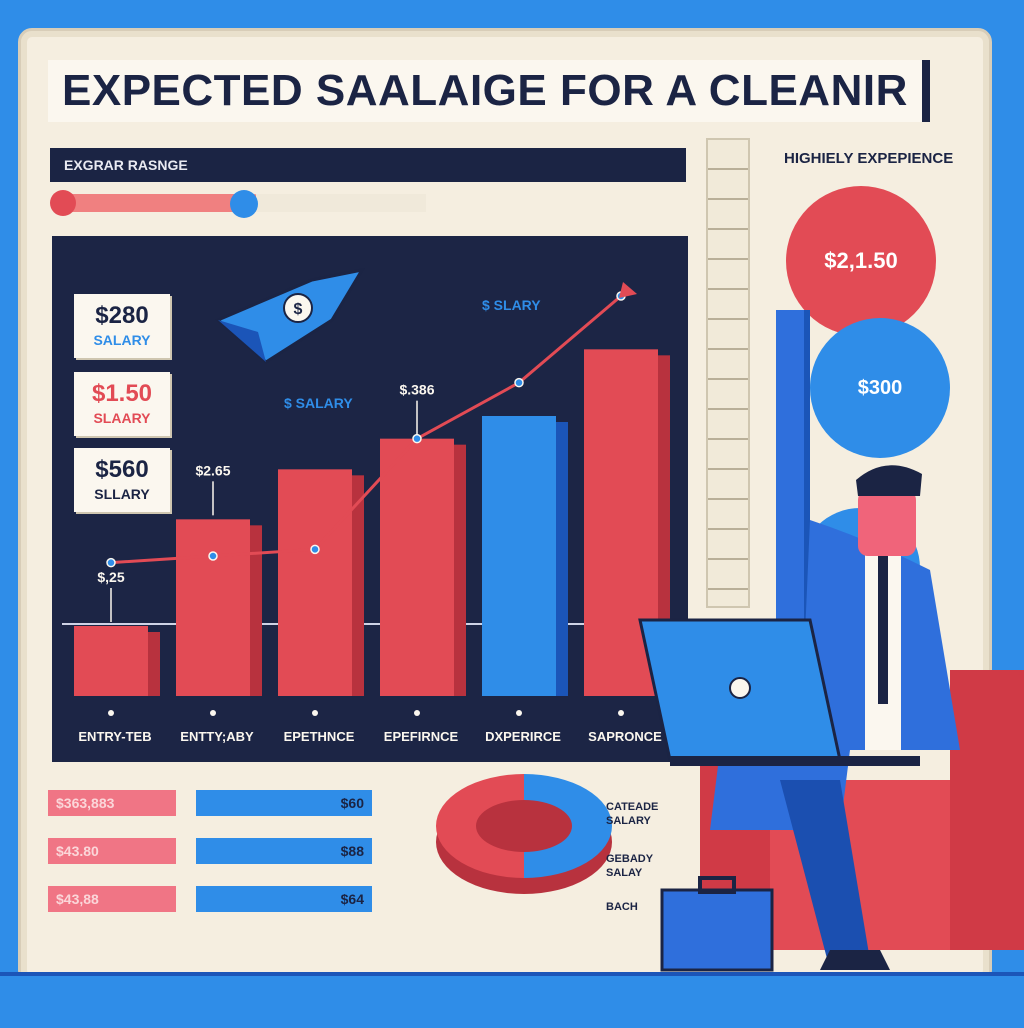 The width and height of the screenshot is (1024, 1028). Describe the element at coordinates (889, 480) in the screenshot. I see `hair` at that location.